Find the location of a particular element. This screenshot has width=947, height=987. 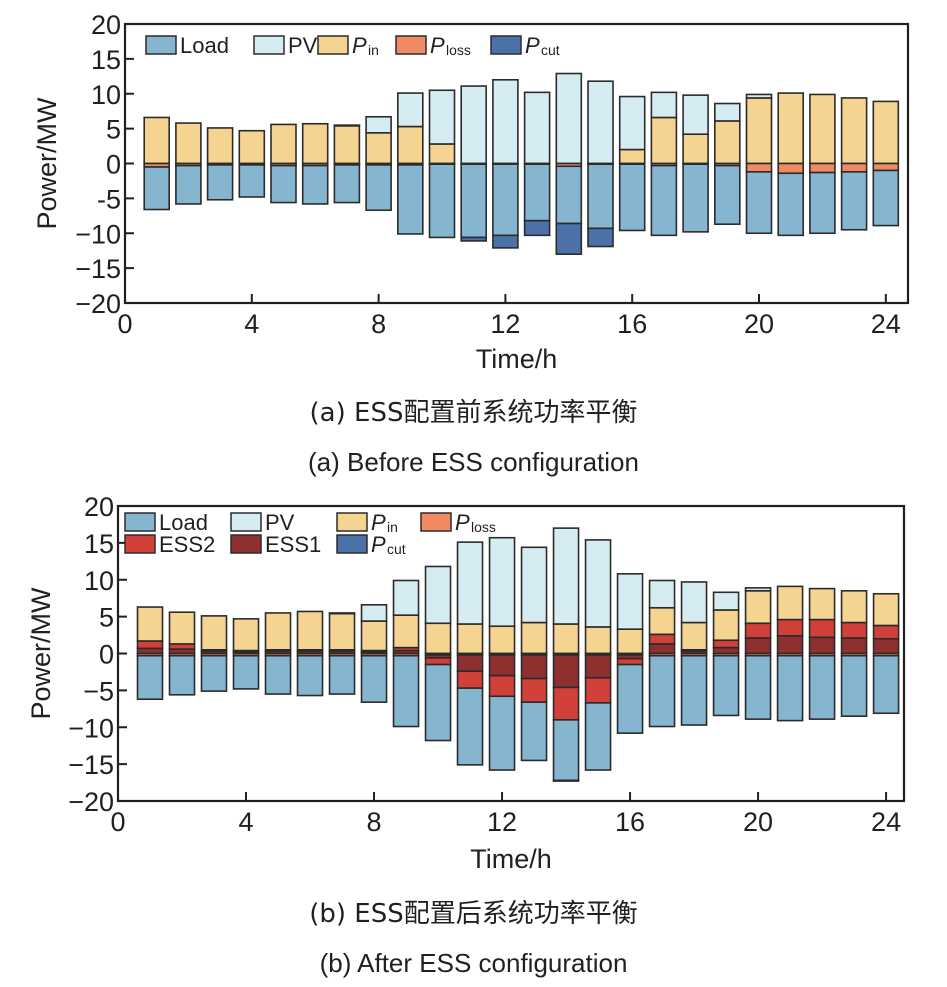

bar-ess2-h20 is located at coordinates (758, 630).